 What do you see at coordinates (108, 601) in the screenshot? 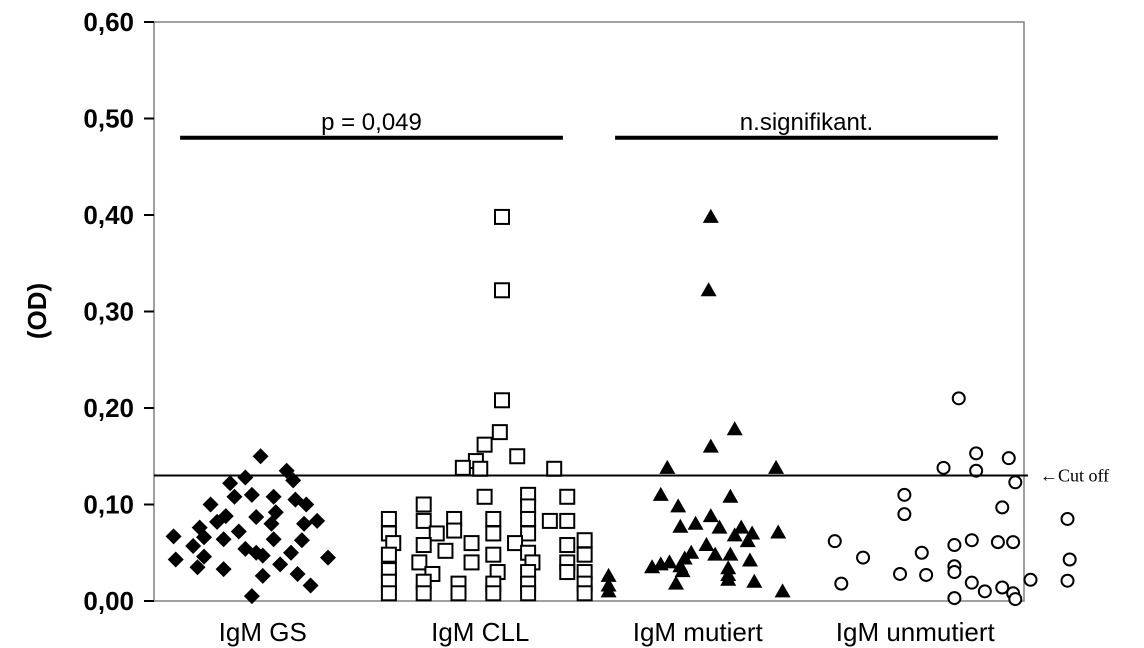
I see `y-tick-label: 0,00` at bounding box center [108, 601].